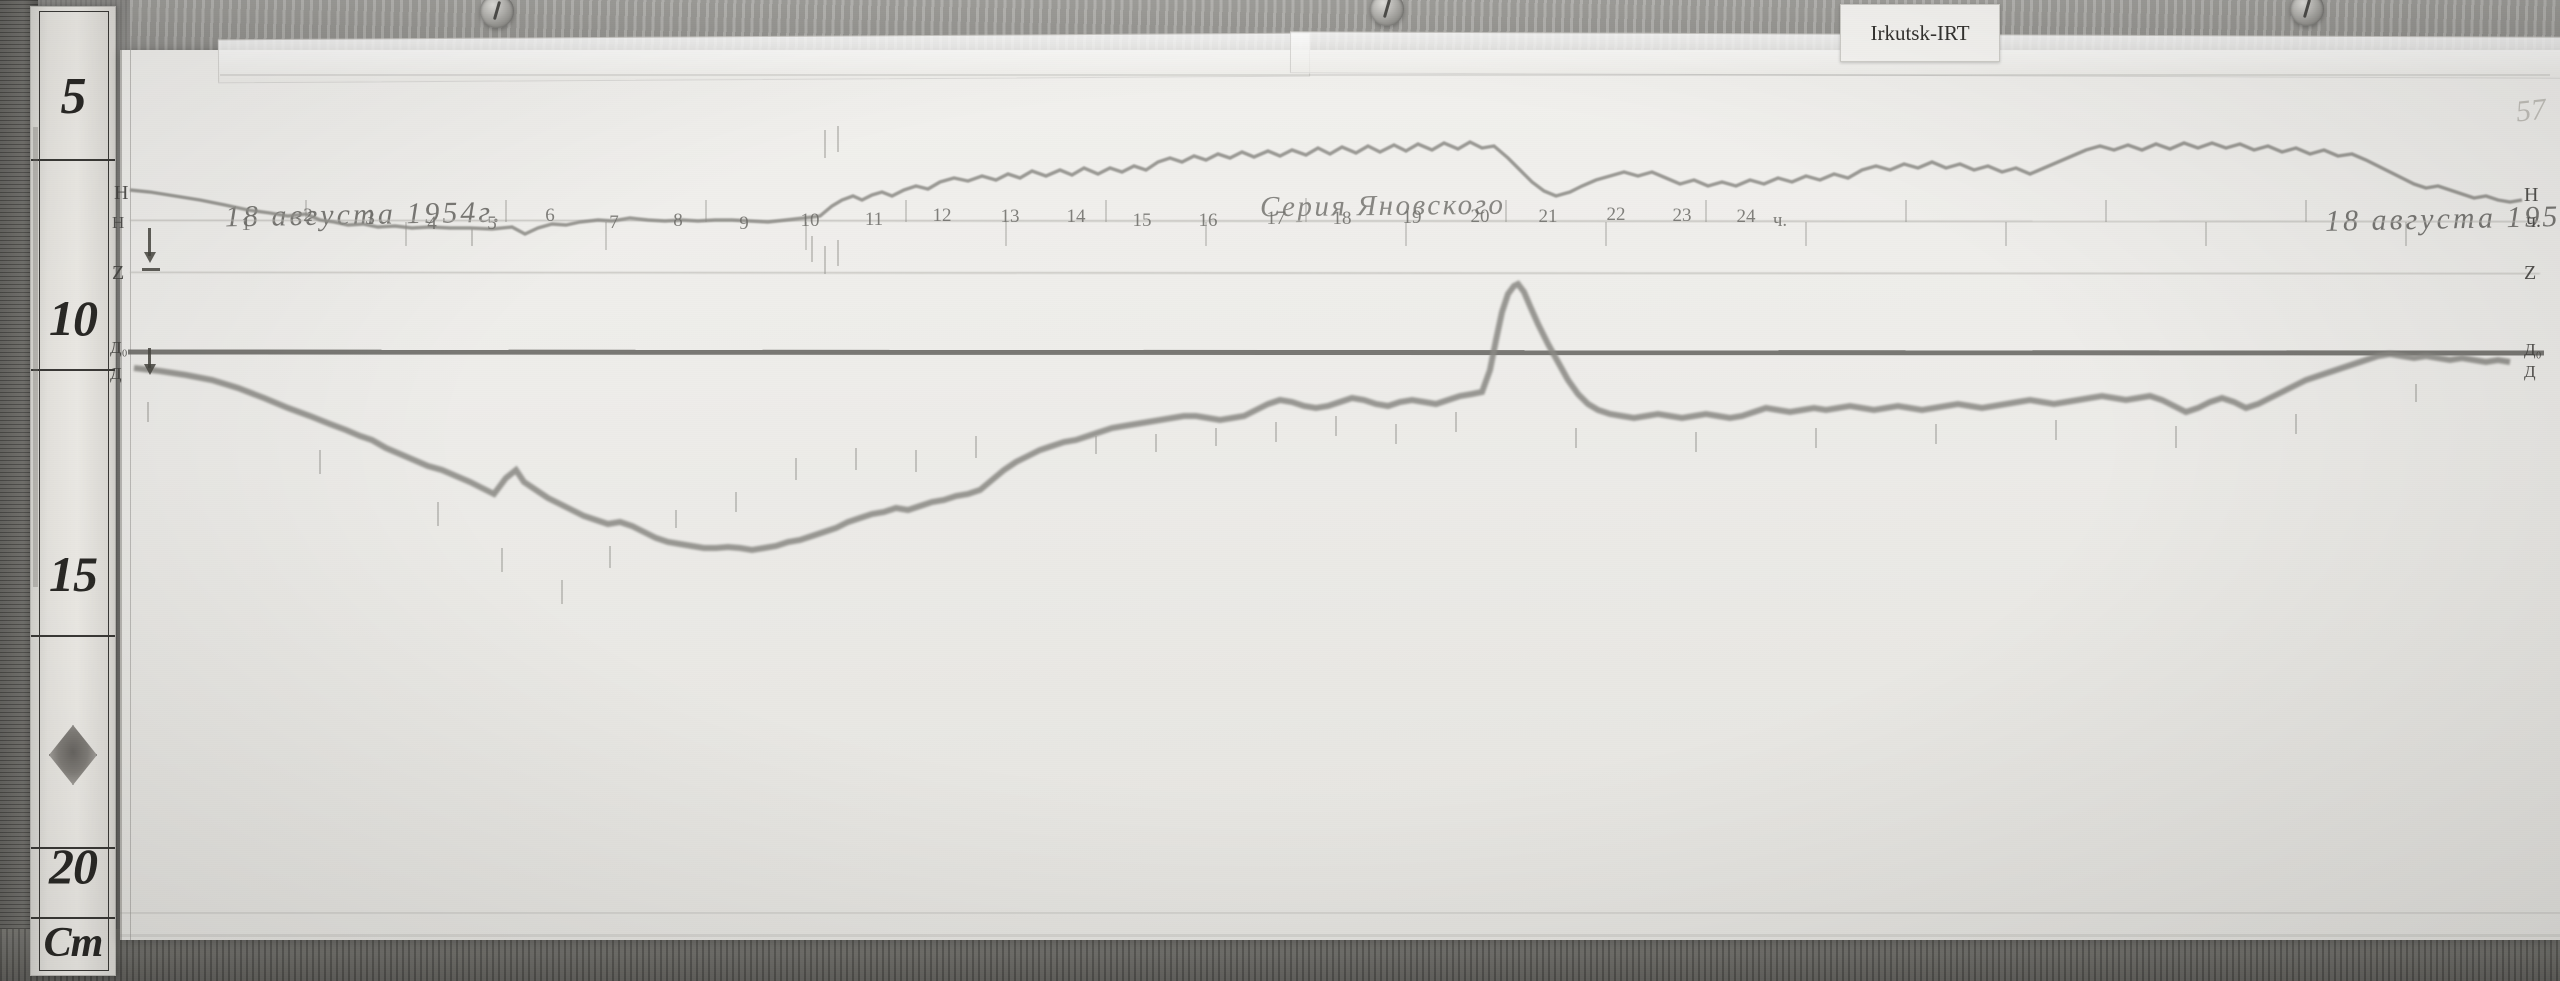  I want to click on paper-bottom-edge, so click(1340, 935).